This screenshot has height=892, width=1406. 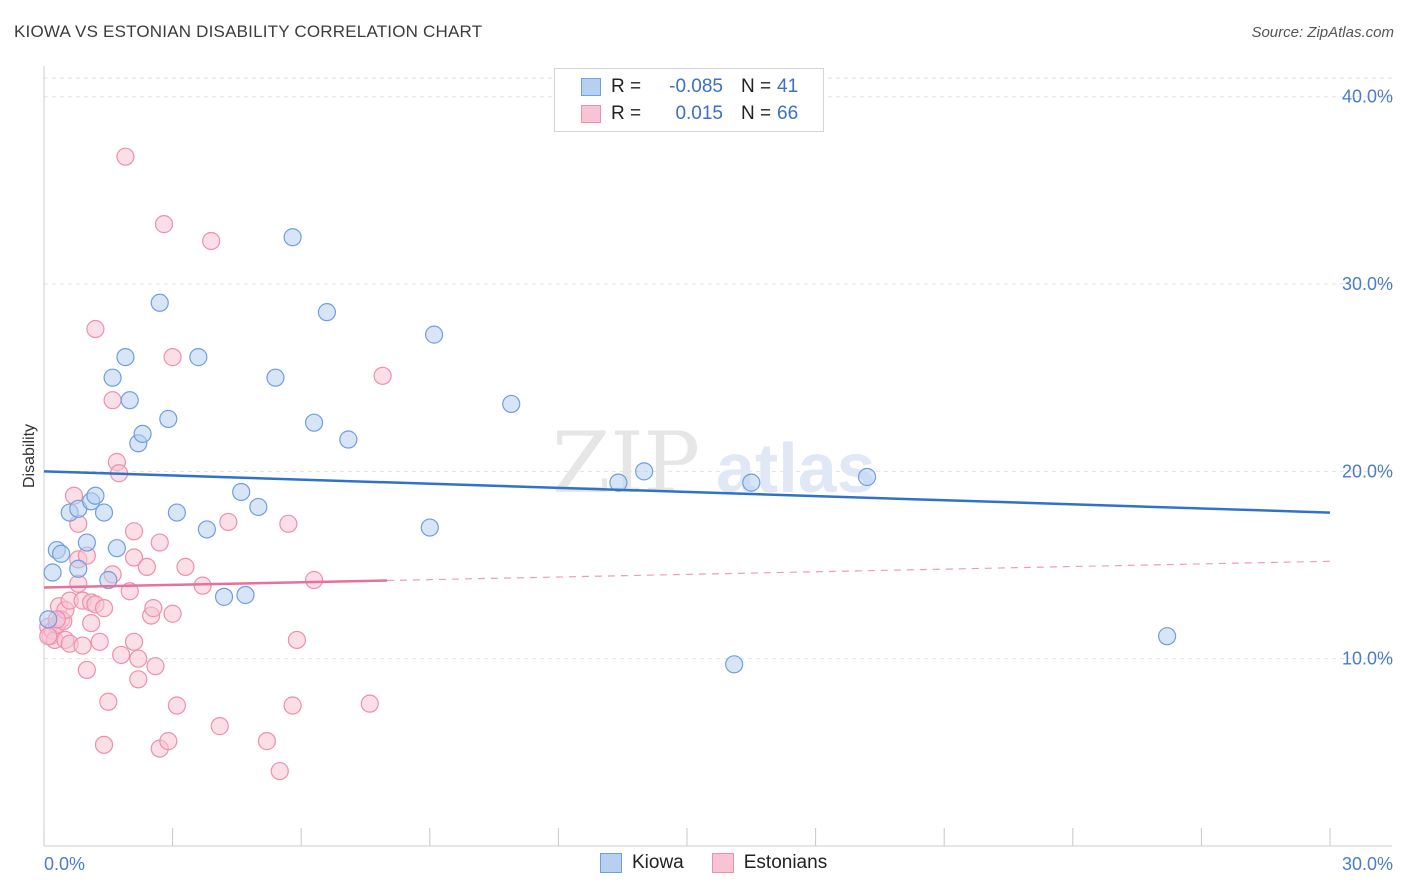 I want to click on x-axis-ticks, so click(x=687, y=837).